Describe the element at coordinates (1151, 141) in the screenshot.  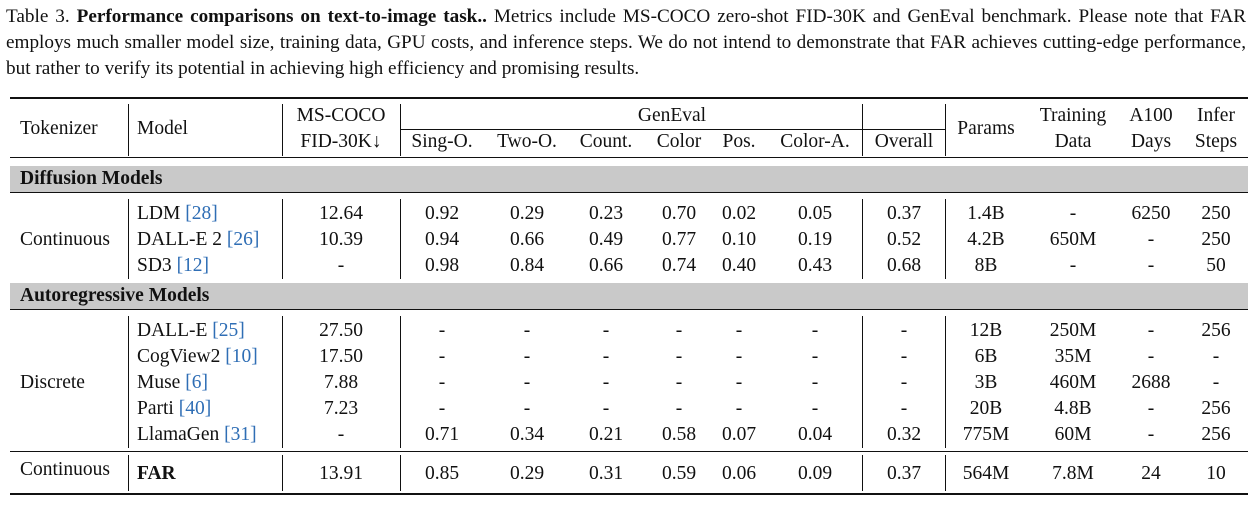
I see `header-cell: Days` at that location.